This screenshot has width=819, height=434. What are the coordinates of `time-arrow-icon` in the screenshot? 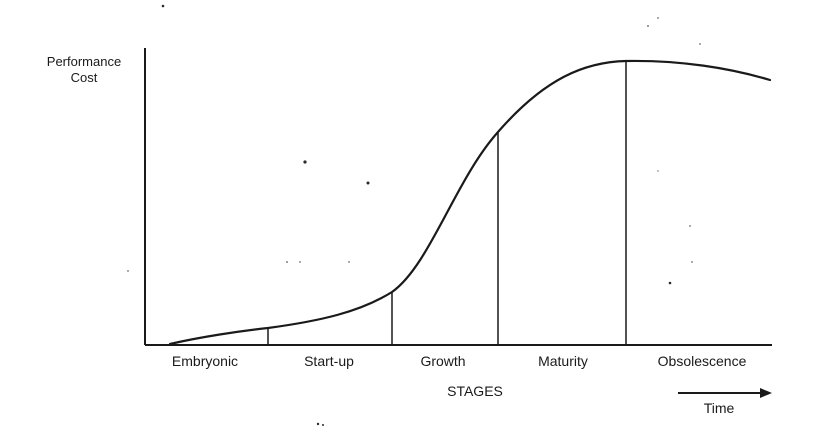 It's located at (725, 393).